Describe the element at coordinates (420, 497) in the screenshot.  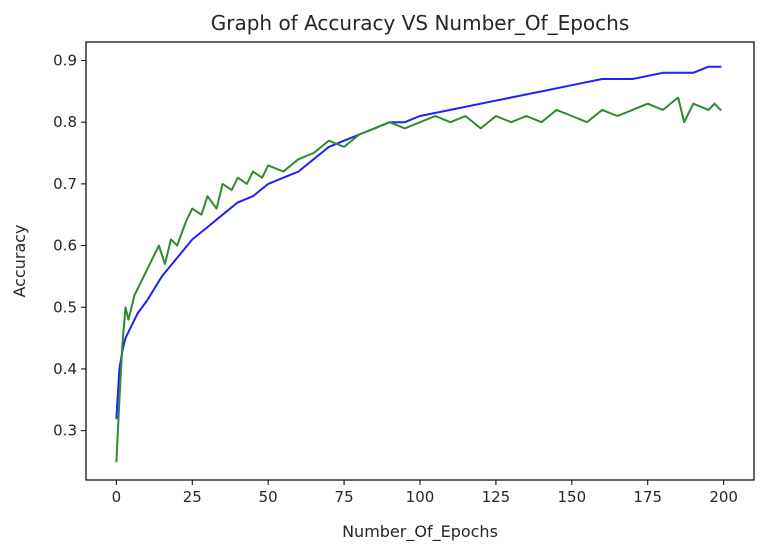
I see `x-tick-label: 100` at that location.